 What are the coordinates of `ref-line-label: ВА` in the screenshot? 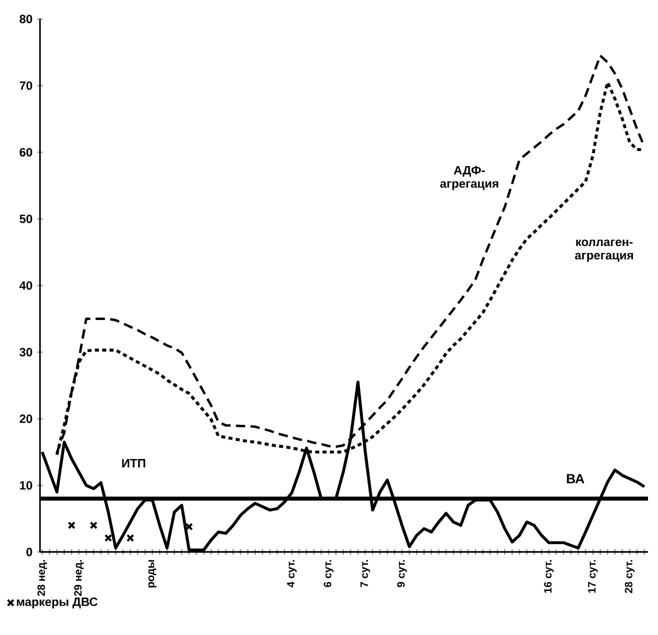 It's located at (575, 479).